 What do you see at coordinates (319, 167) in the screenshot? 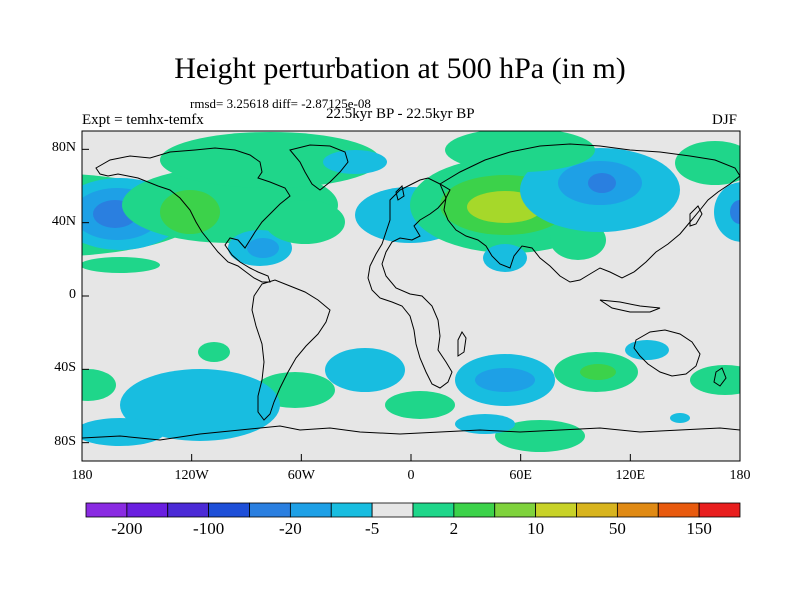
I see `coast-greenland` at bounding box center [319, 167].